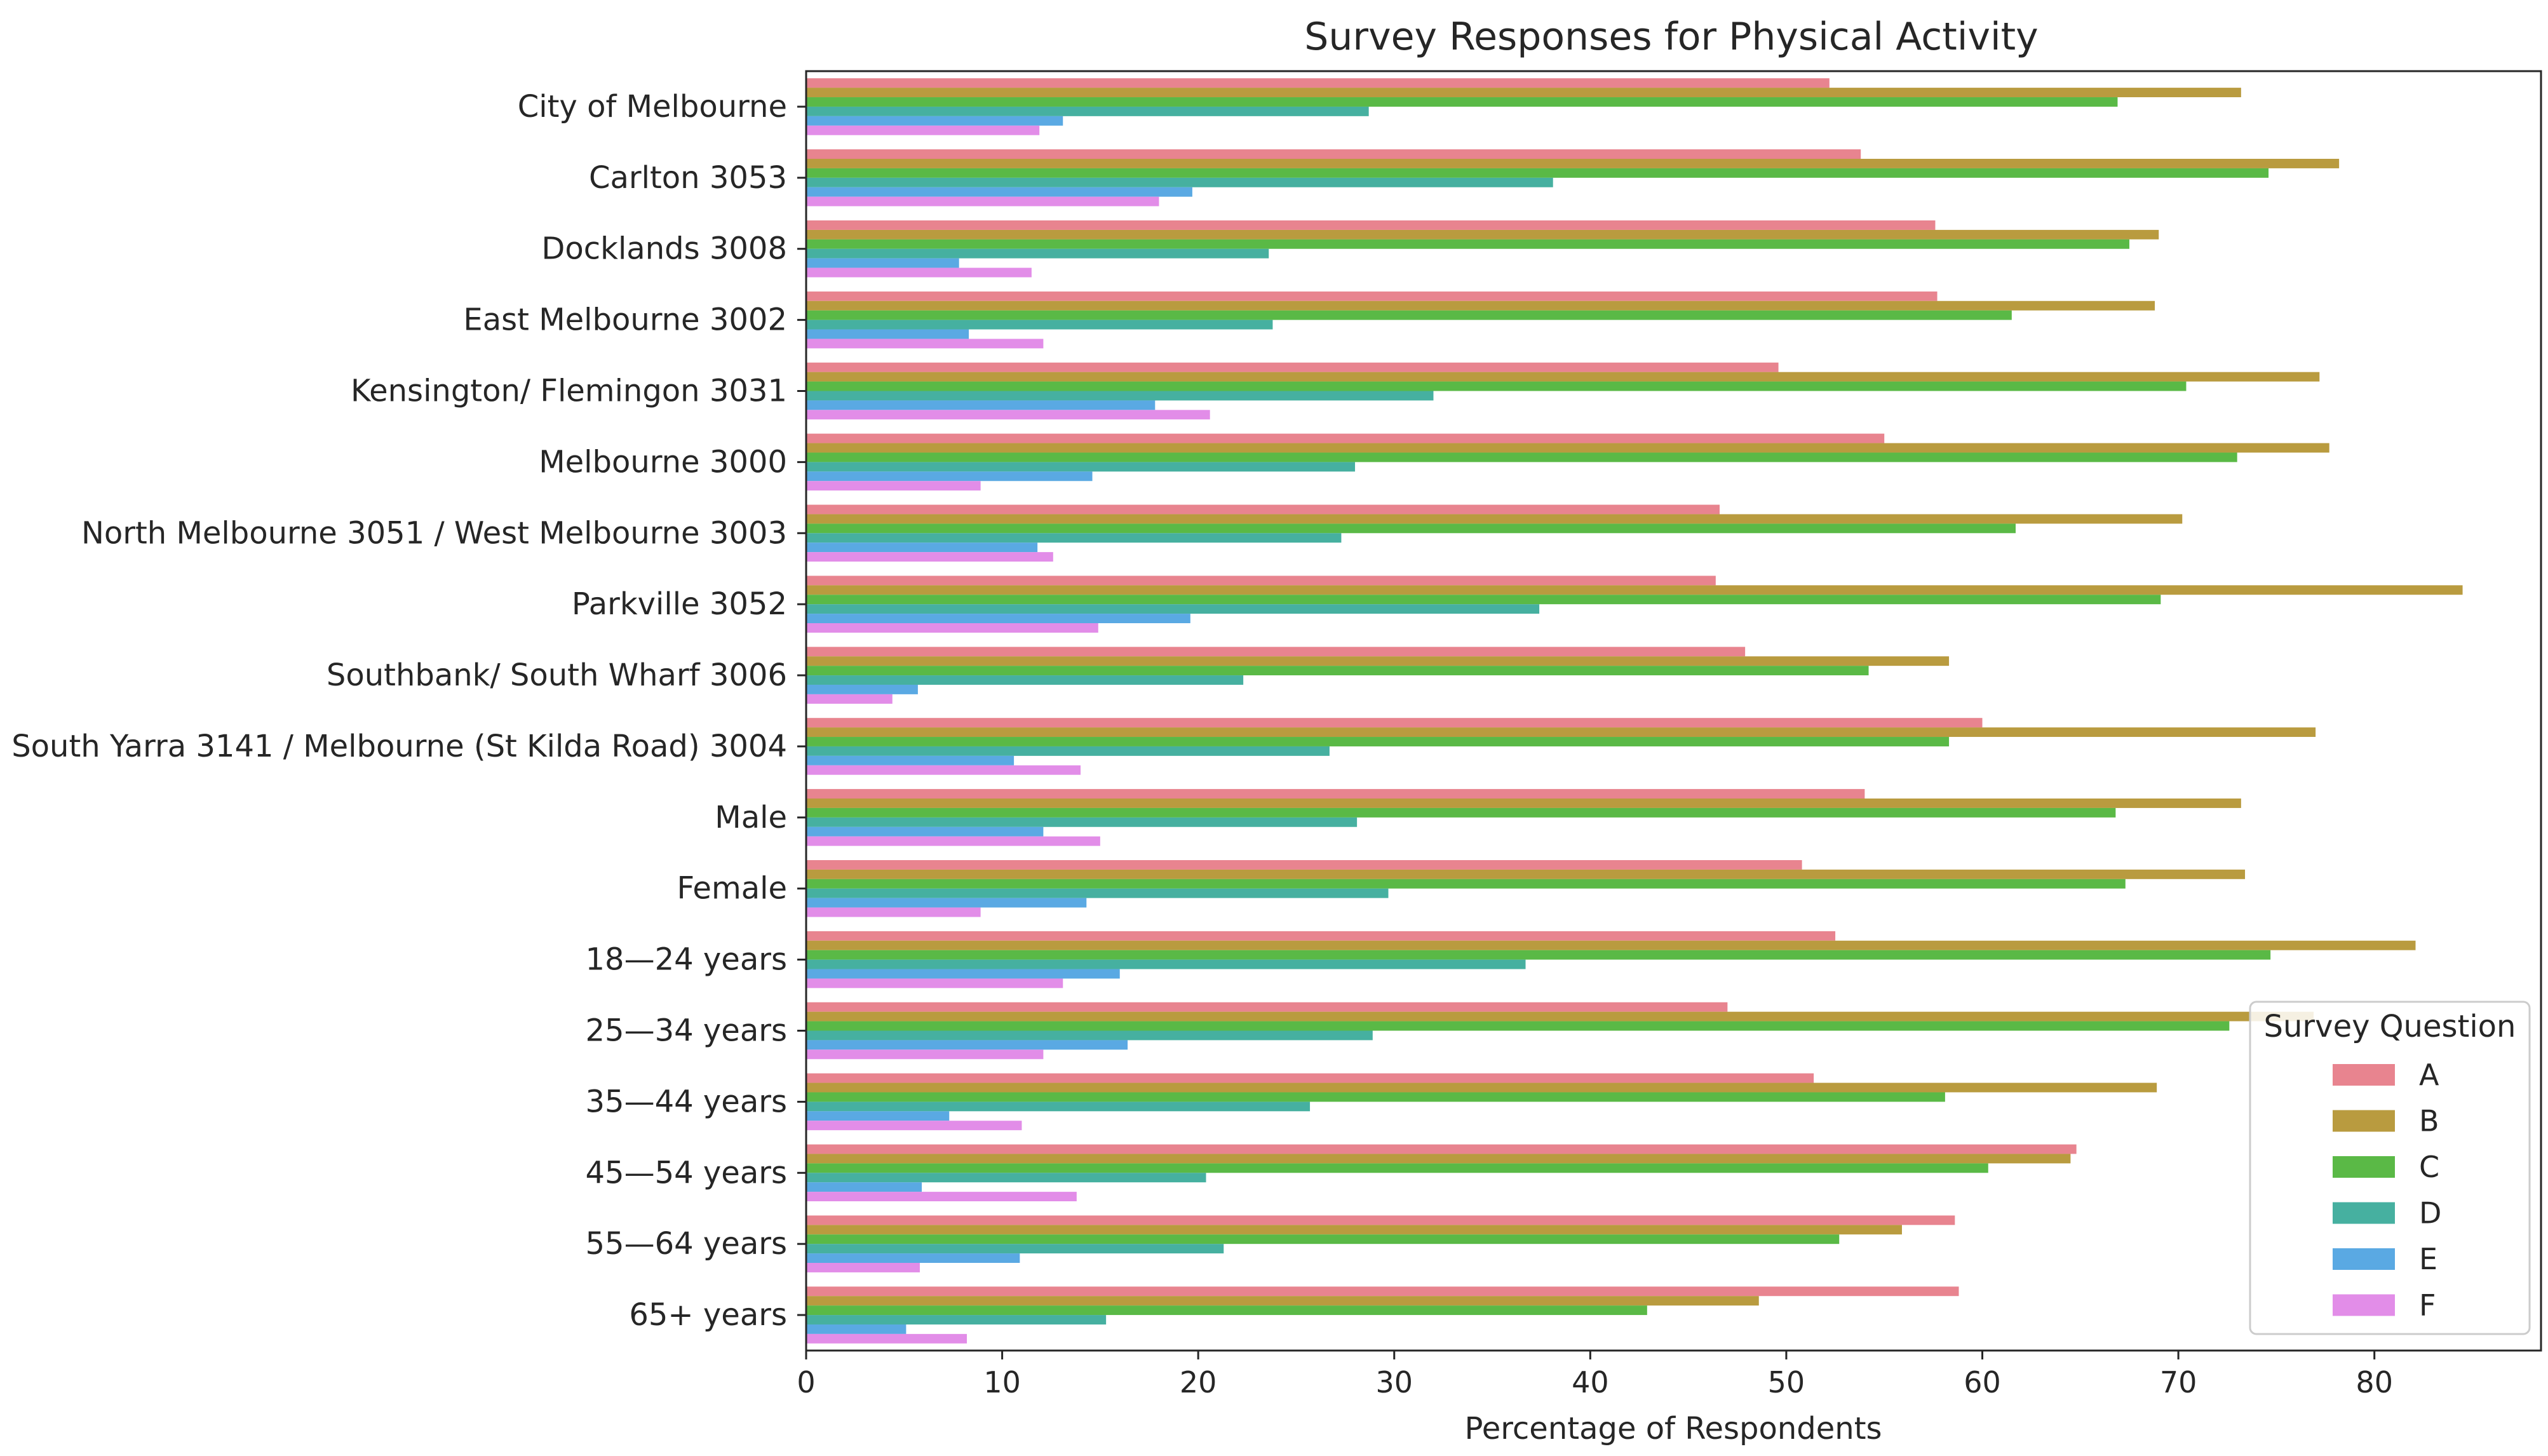 The width and height of the screenshot is (2548, 1456). I want to click on category-label: 45—54 years, so click(686, 1172).